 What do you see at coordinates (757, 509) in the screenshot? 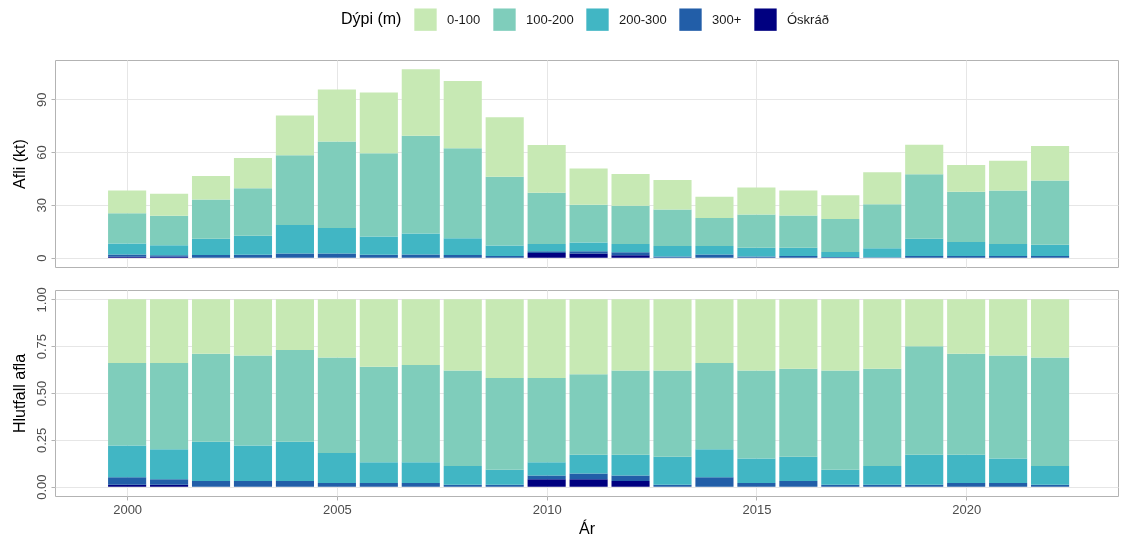
I see `x-tick-label: 2015` at bounding box center [757, 509].